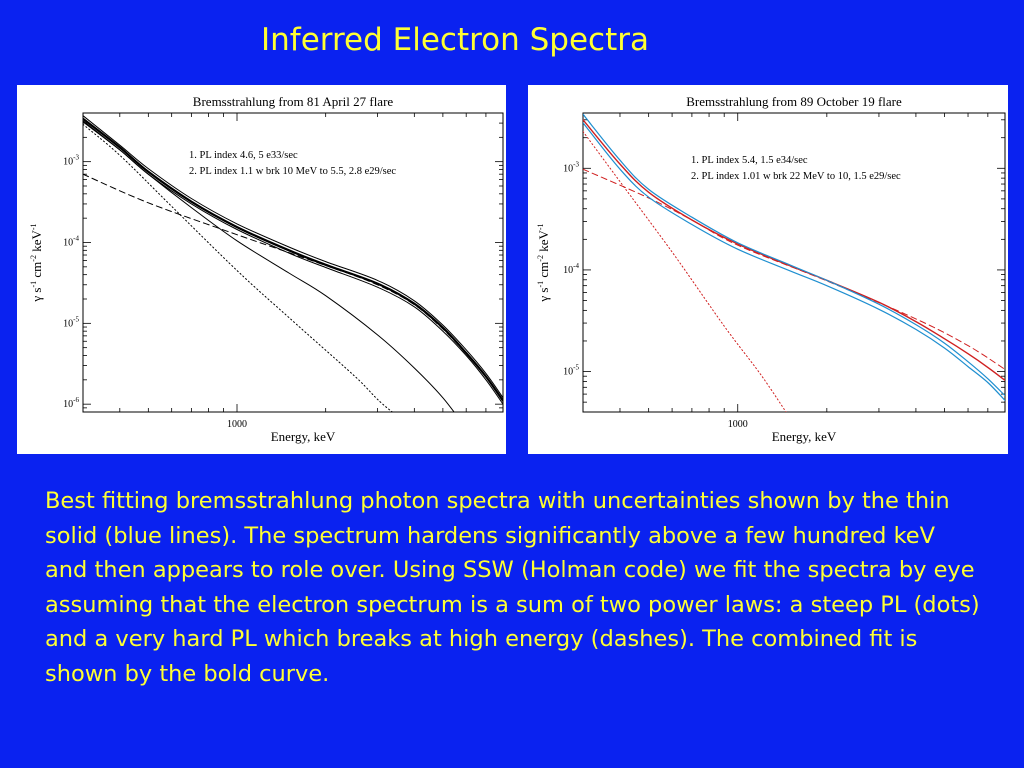 The width and height of the screenshot is (1024, 768). What do you see at coordinates (749, 160) in the screenshot?
I see `legend-entry: 1. PL index 5.4, 1.5 e34/sec` at bounding box center [749, 160].